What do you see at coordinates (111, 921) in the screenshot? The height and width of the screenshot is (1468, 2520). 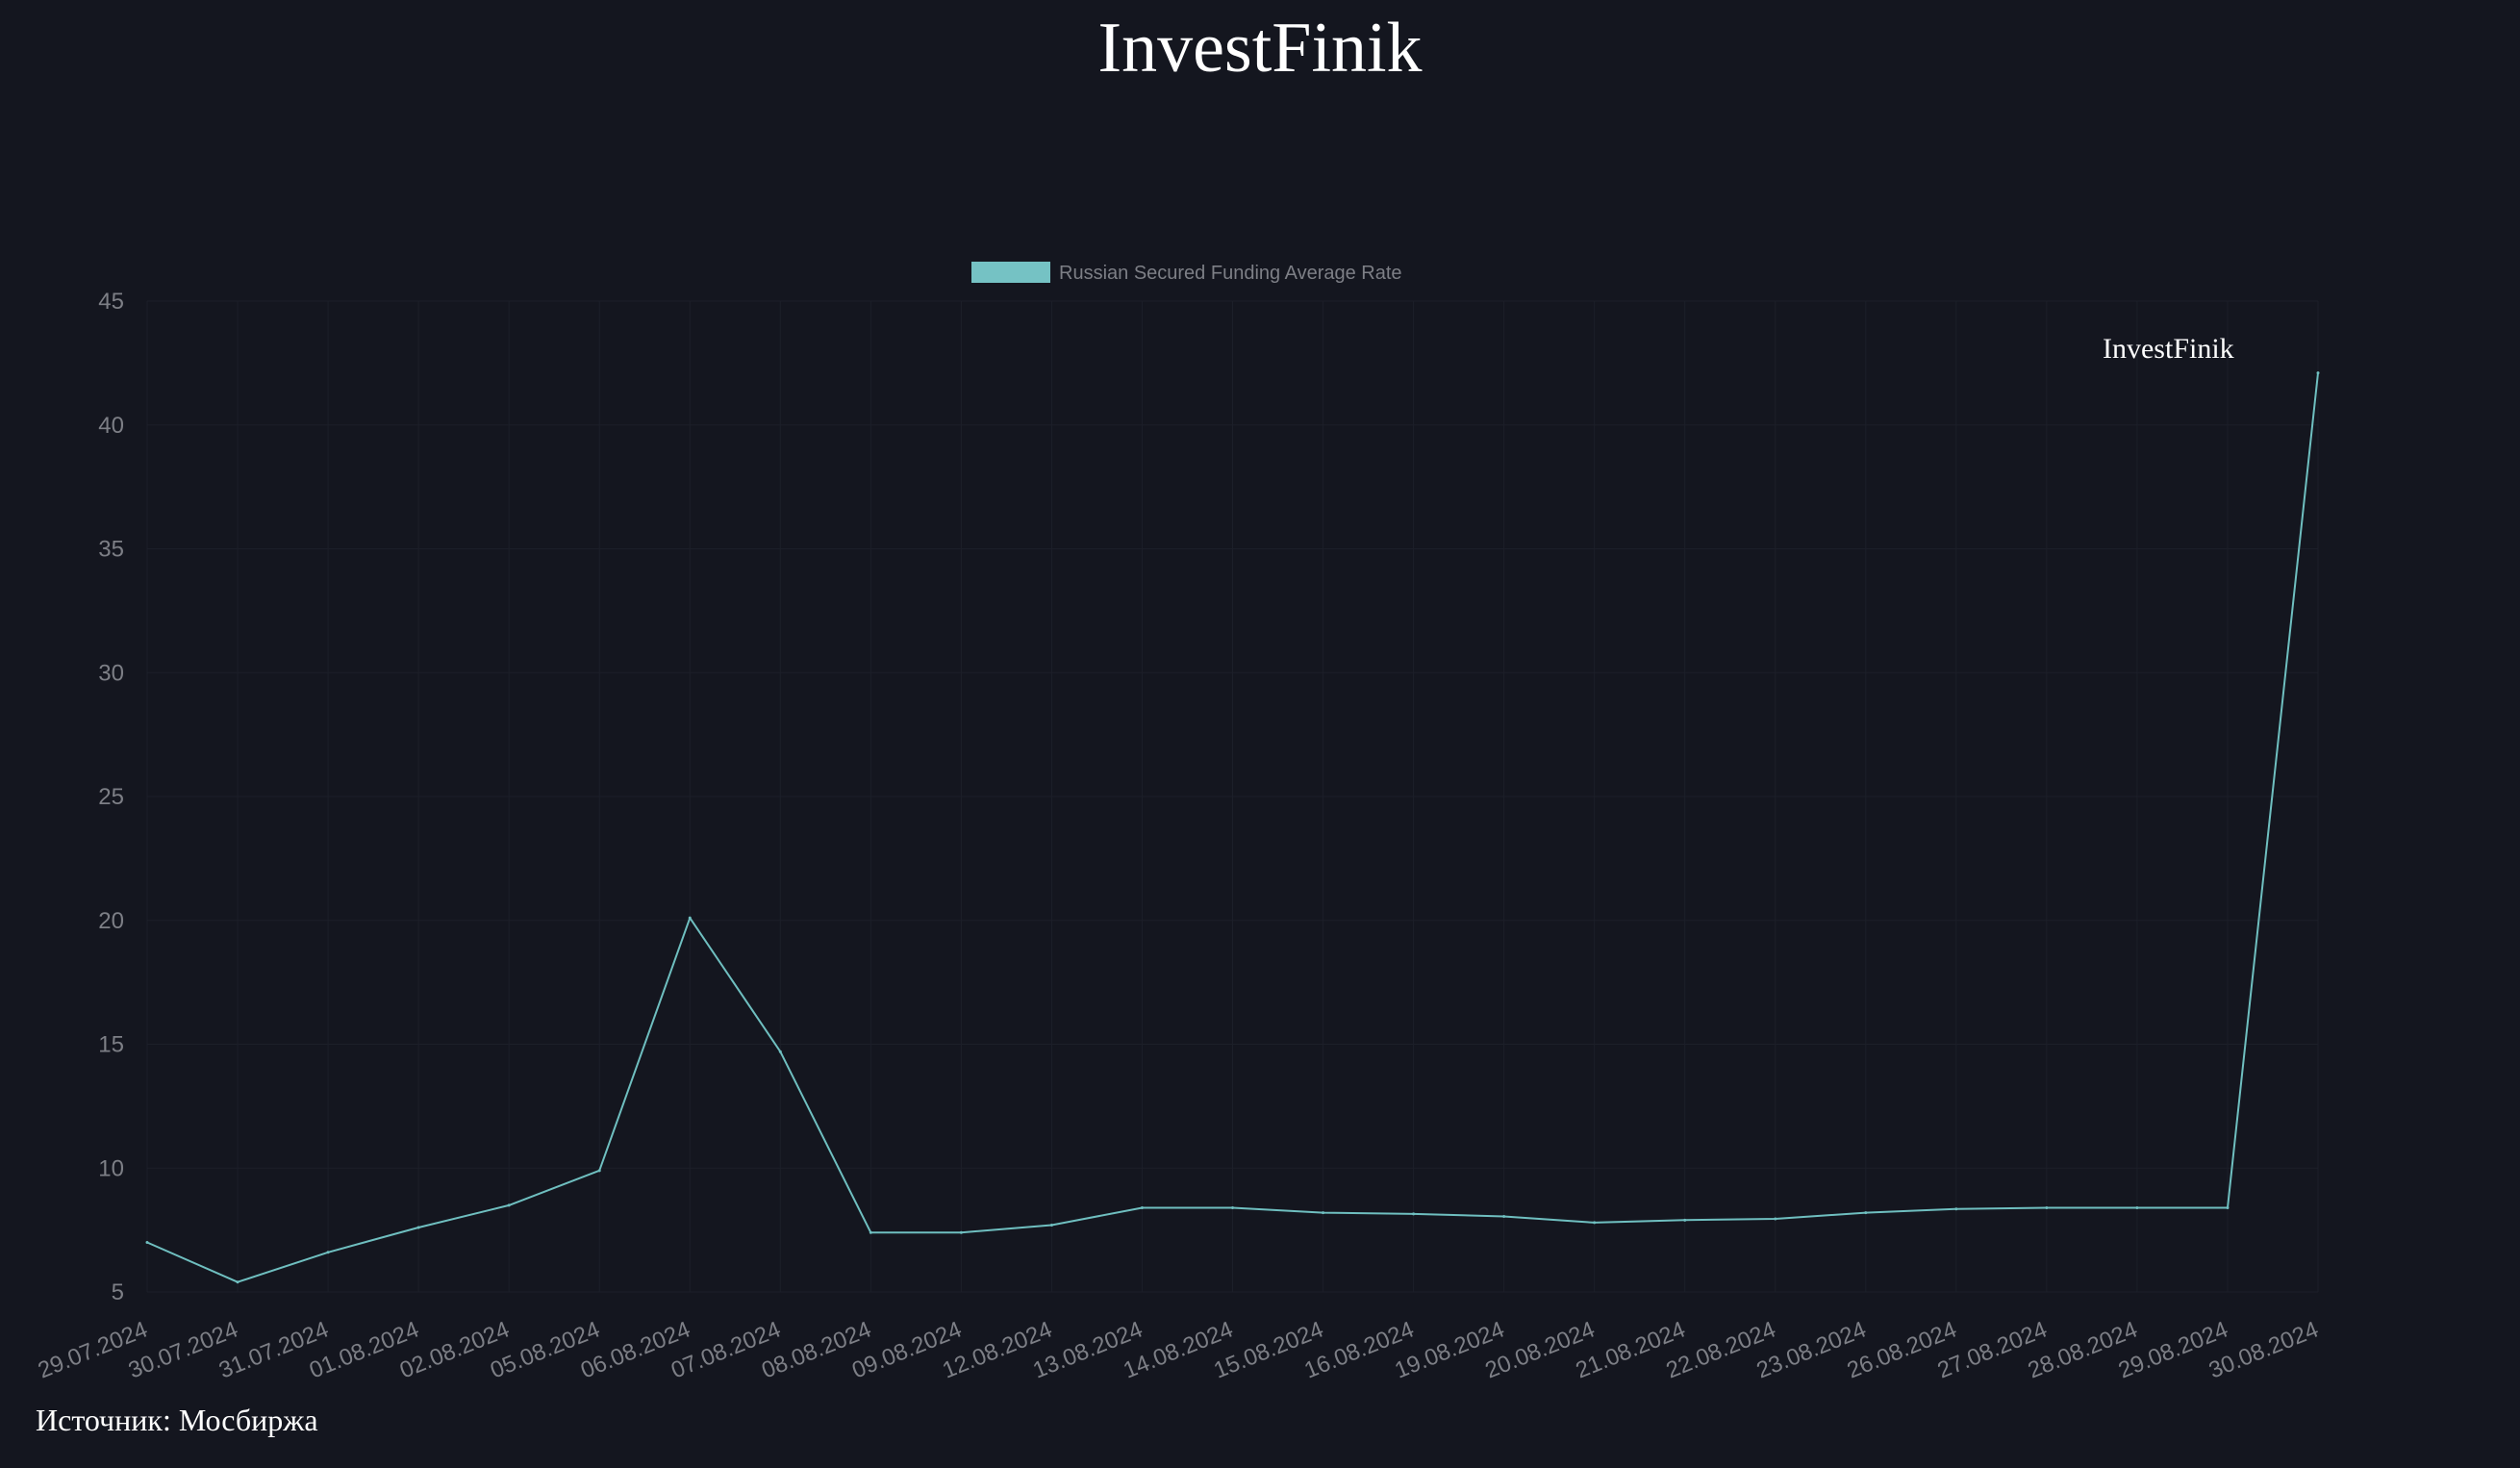 I see `y-tick-label: 20` at bounding box center [111, 921].